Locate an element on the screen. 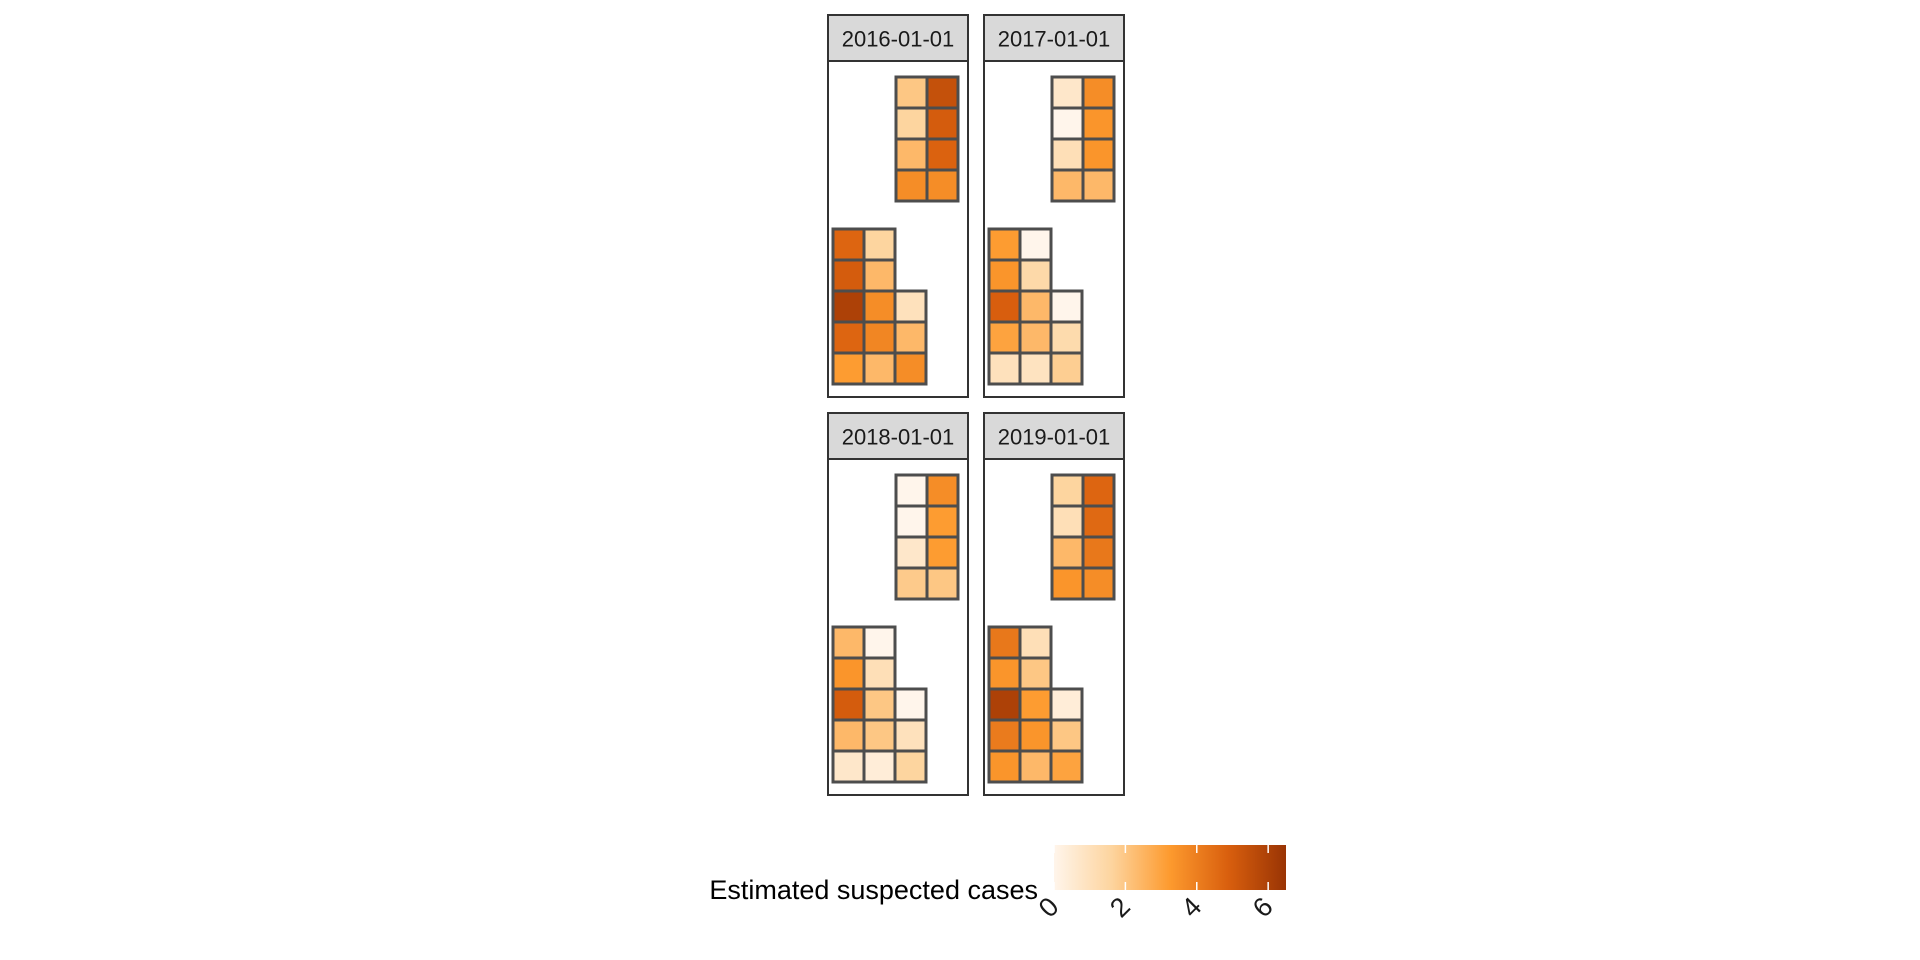  facet-strip is located at coordinates (898, 38).